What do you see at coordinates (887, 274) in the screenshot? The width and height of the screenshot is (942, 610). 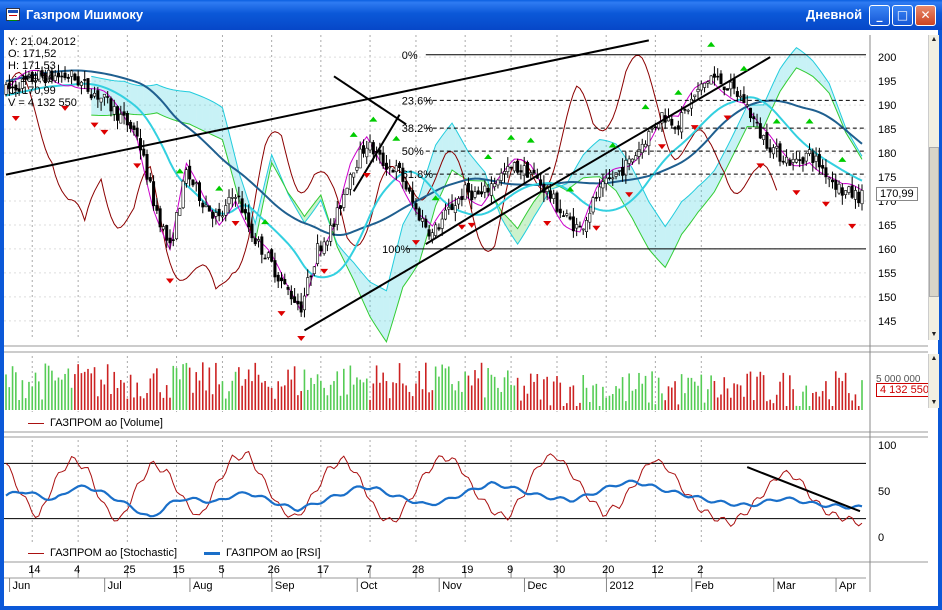 I see `price-tick-label: 155` at bounding box center [887, 274].